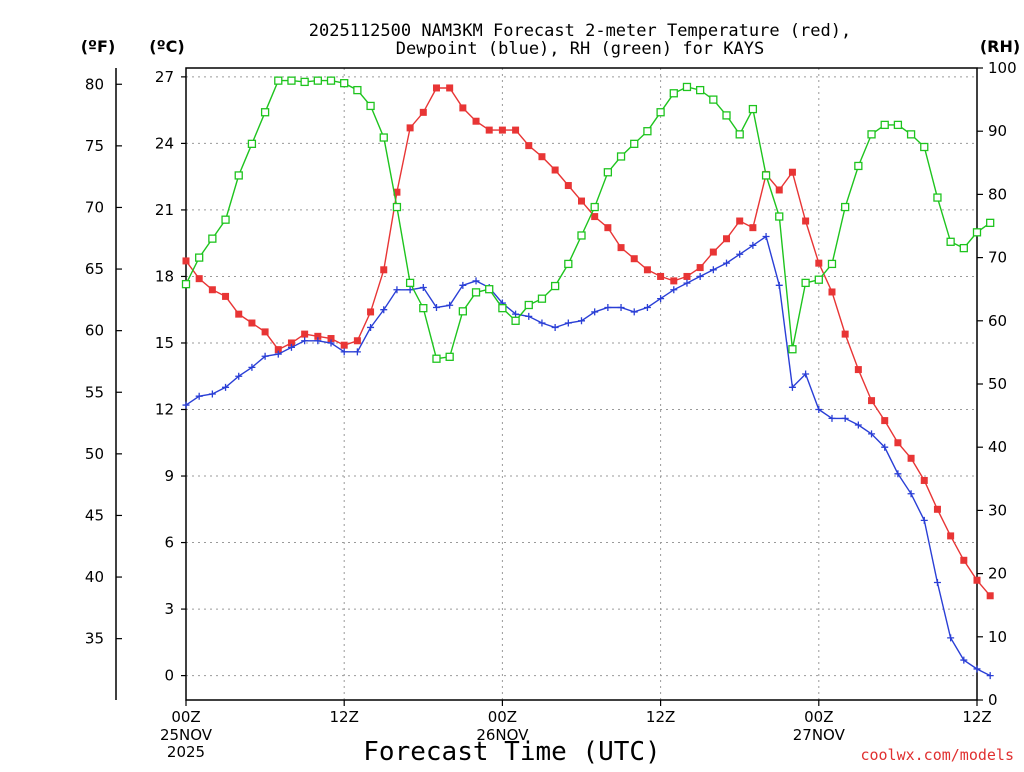  What do you see at coordinates (164, 77) in the screenshot?
I see `celsius-tick-label: 27` at bounding box center [164, 77].